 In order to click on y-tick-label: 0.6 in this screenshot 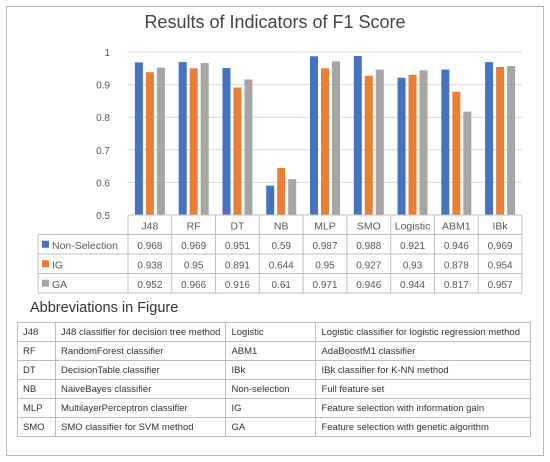, I will do `click(103, 183)`.